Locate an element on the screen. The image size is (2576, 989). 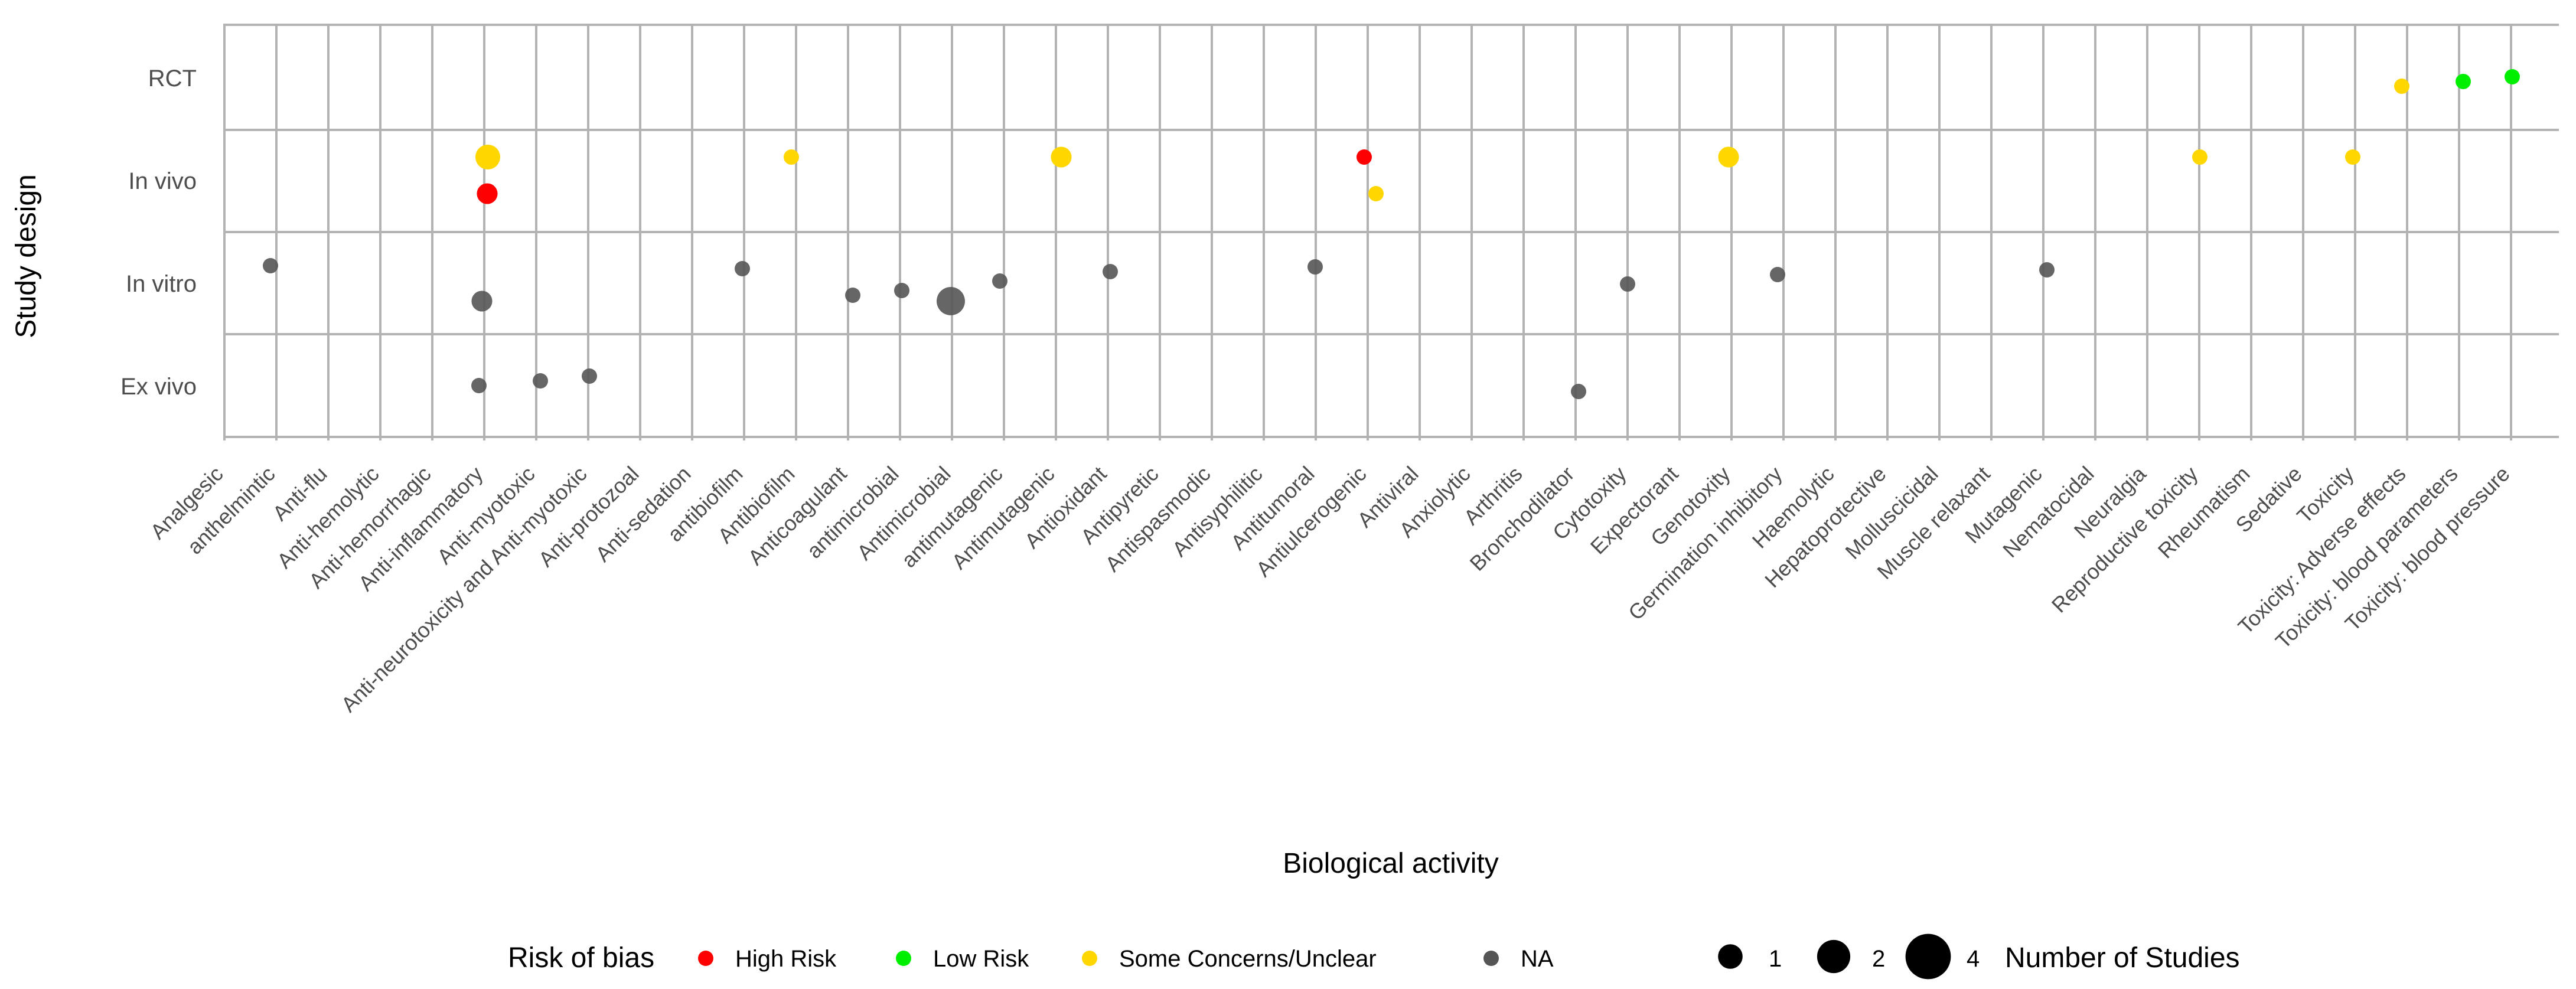
legend-color-label: NA is located at coordinates (1538, 959).